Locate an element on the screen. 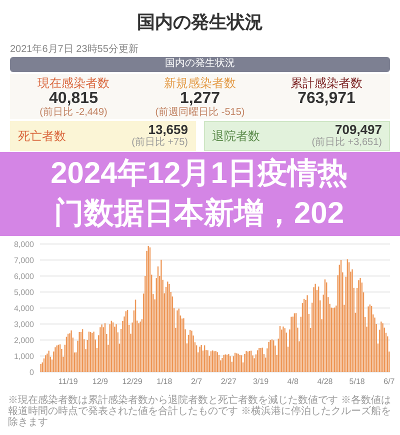 Image resolution: width=400 pixels, height=435 pixels. x-tick-label: 2/27 is located at coordinates (228, 381).